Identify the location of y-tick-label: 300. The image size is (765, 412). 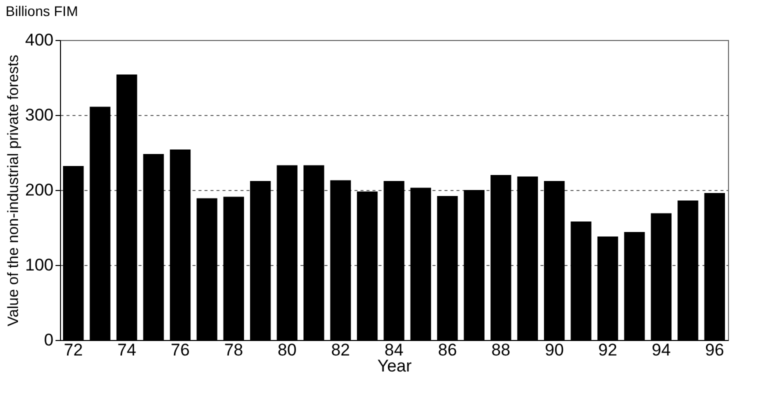
(39, 115).